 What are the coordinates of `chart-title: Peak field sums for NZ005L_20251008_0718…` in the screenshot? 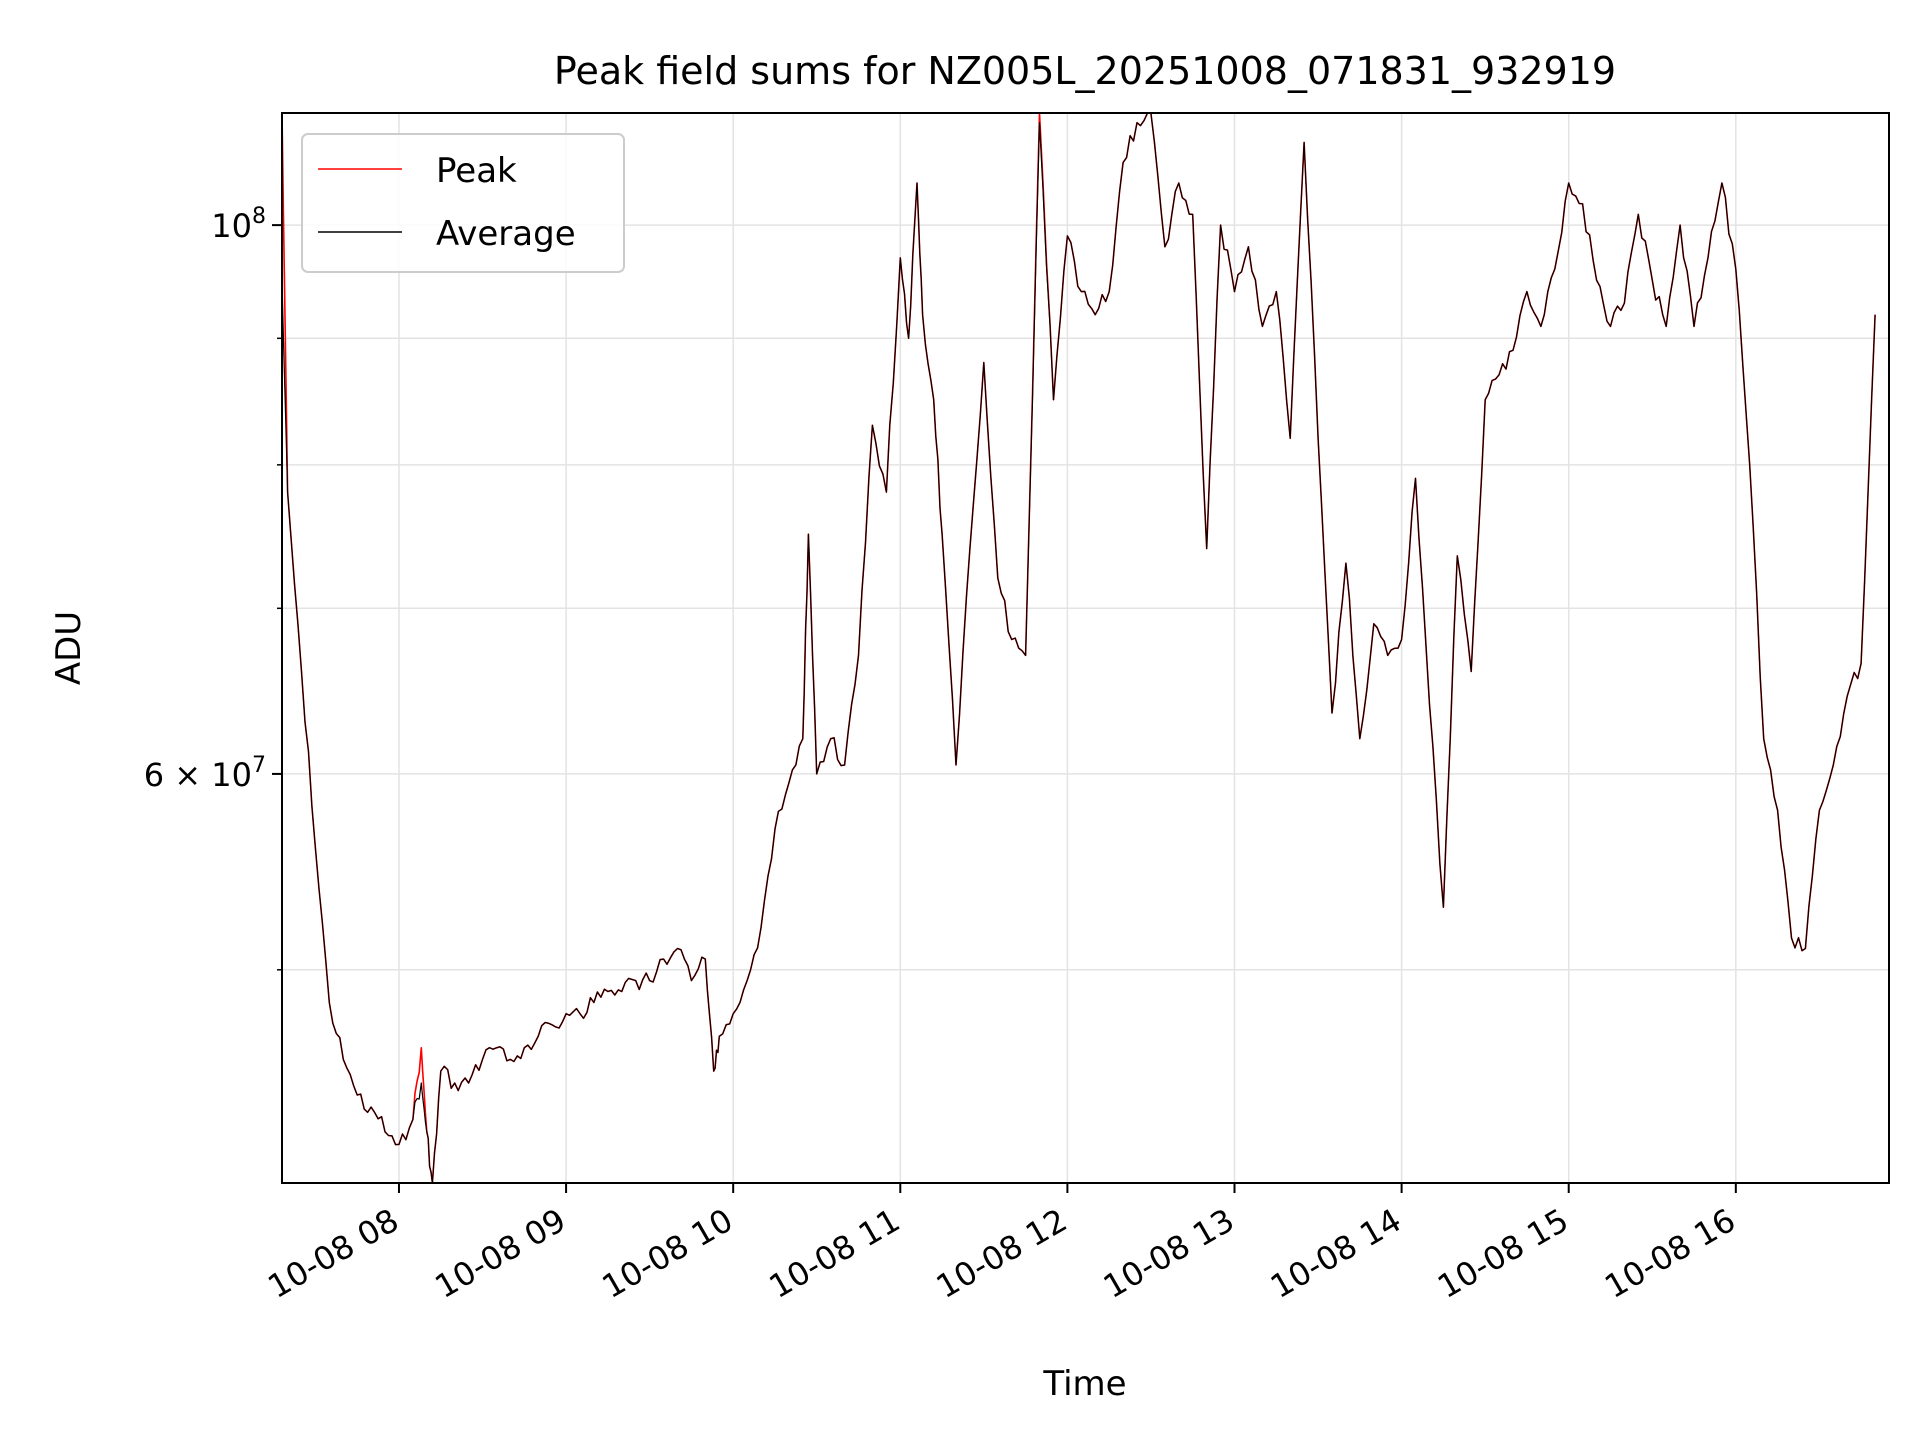 It's located at (1085, 71).